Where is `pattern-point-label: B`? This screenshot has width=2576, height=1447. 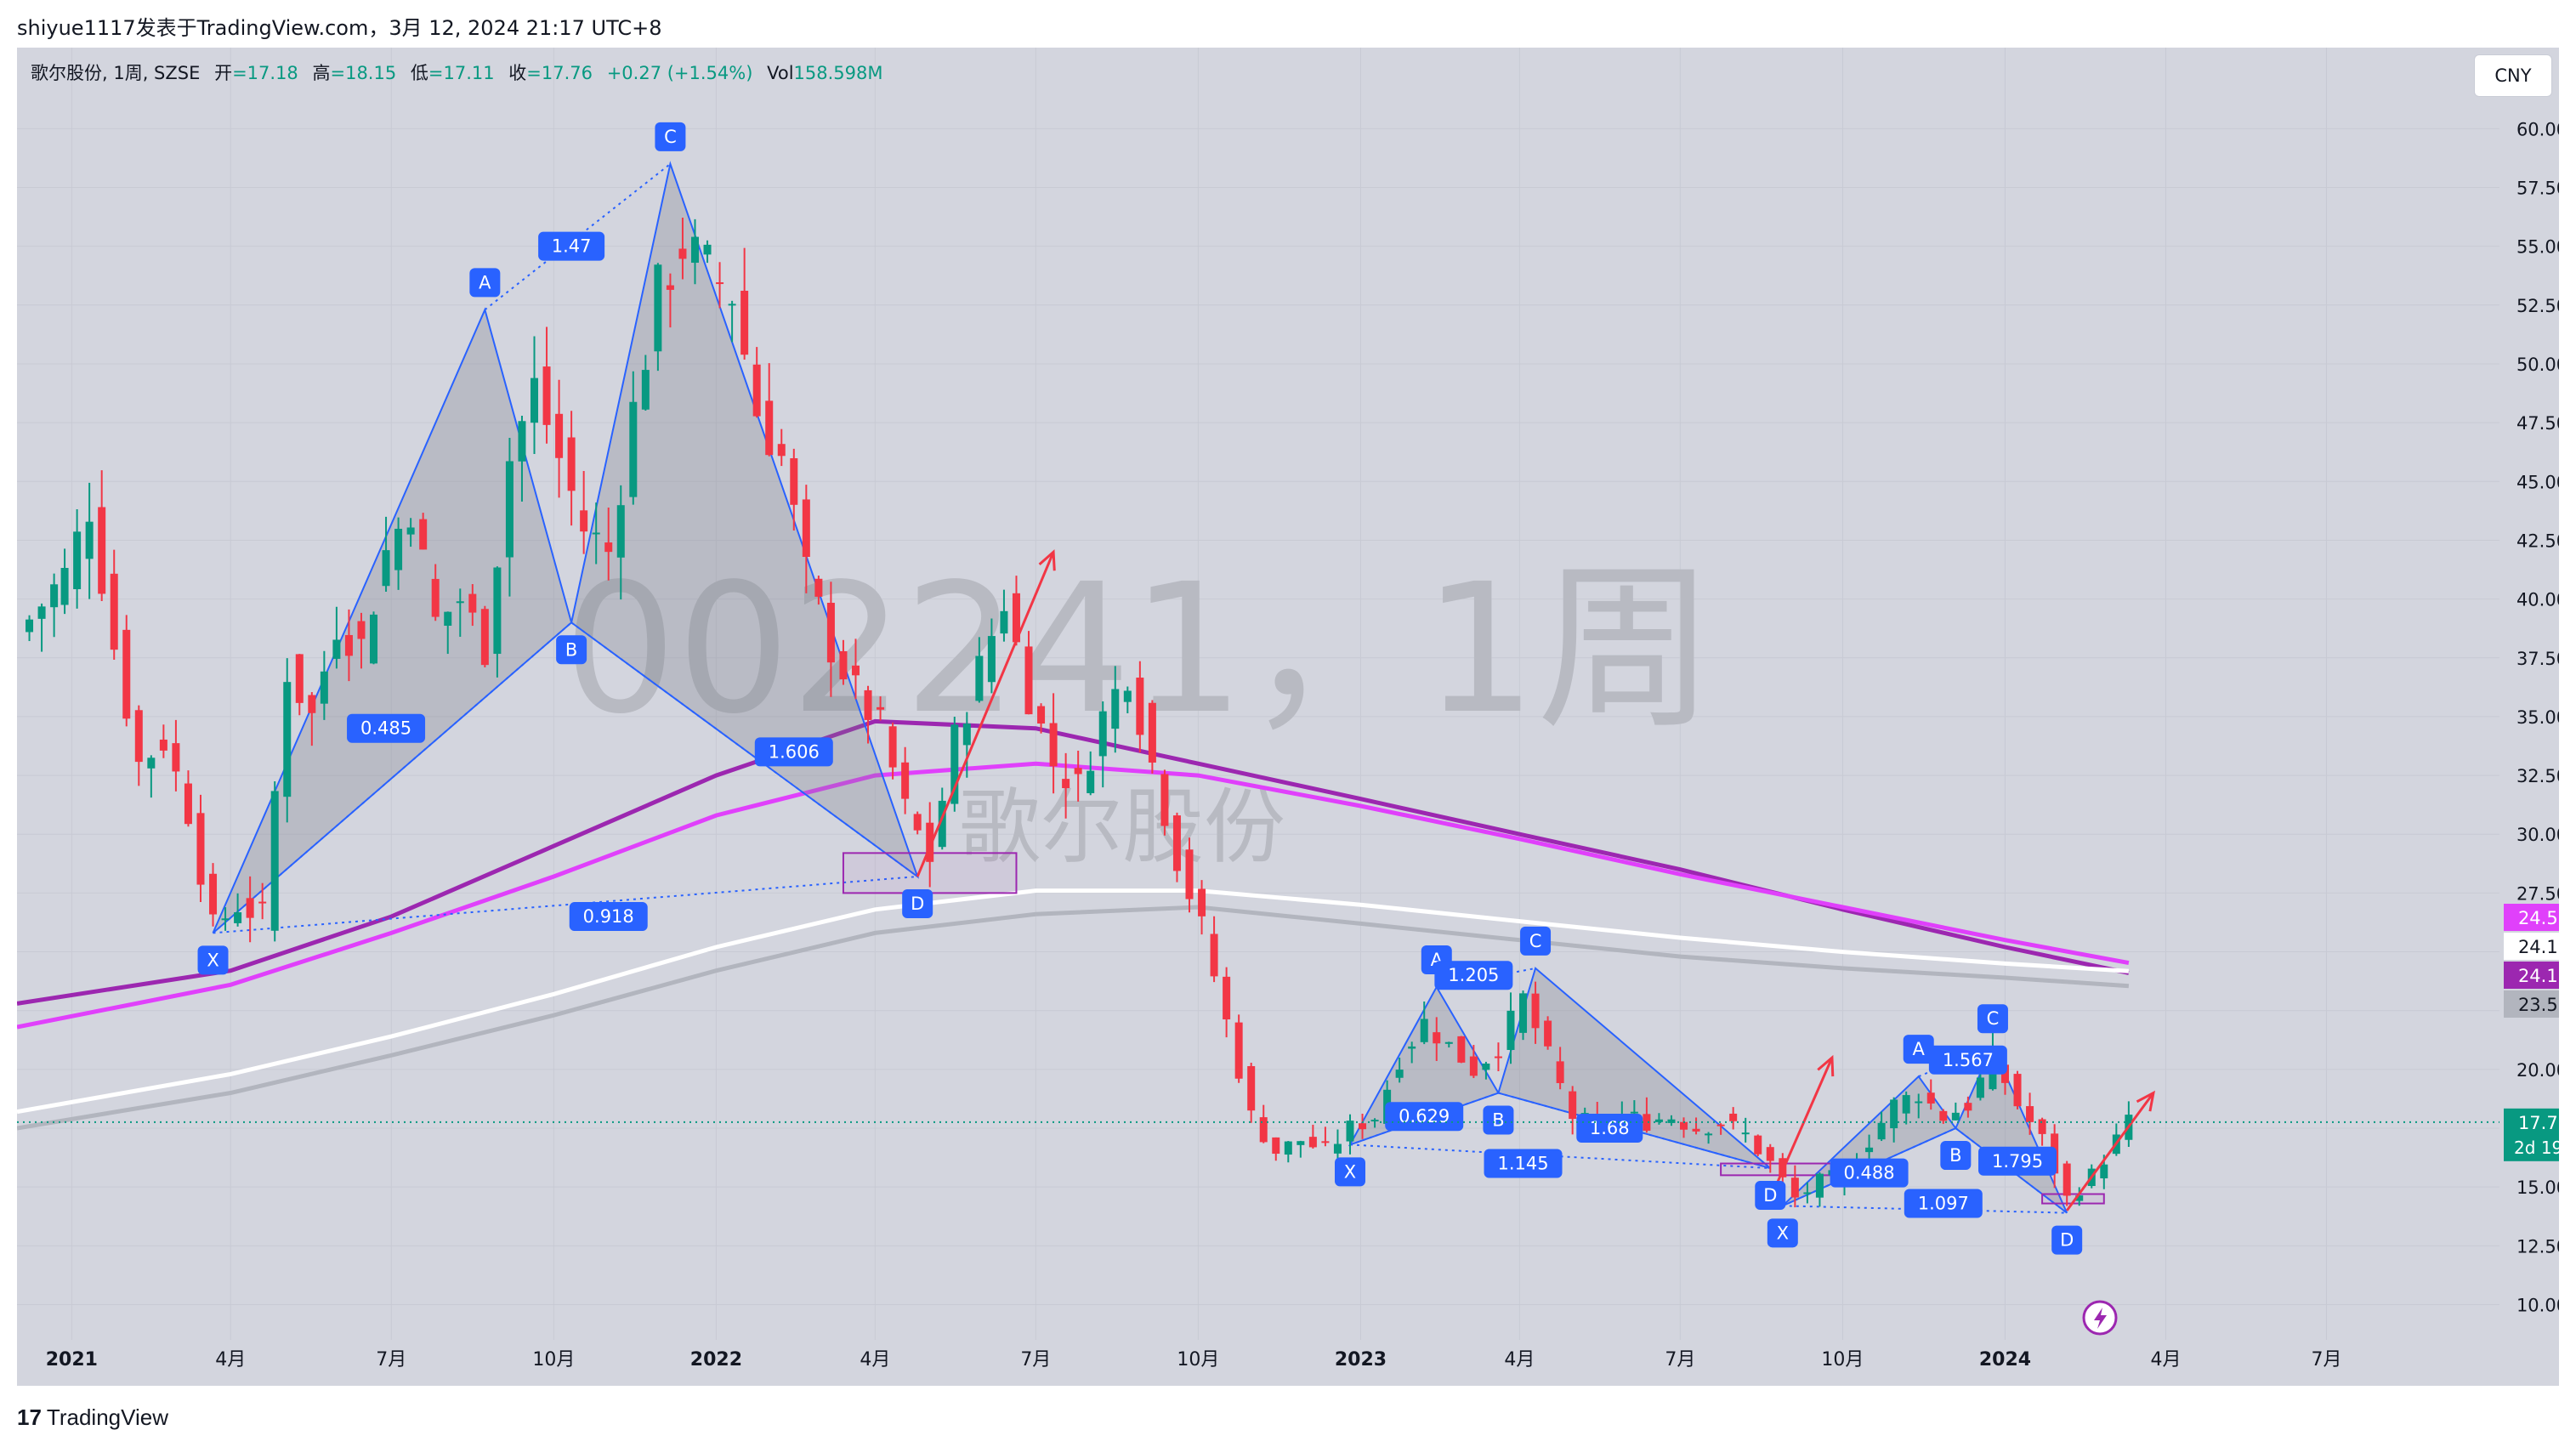 pattern-point-label: B is located at coordinates (1499, 1120).